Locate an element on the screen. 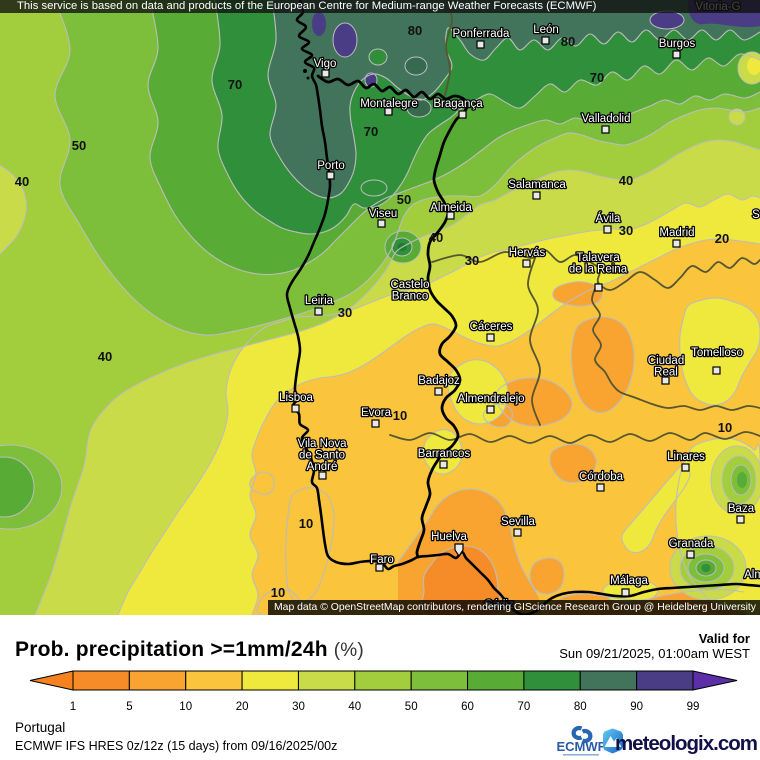 The image size is (760, 760). svg-text: 1 is located at coordinates (73, 707).